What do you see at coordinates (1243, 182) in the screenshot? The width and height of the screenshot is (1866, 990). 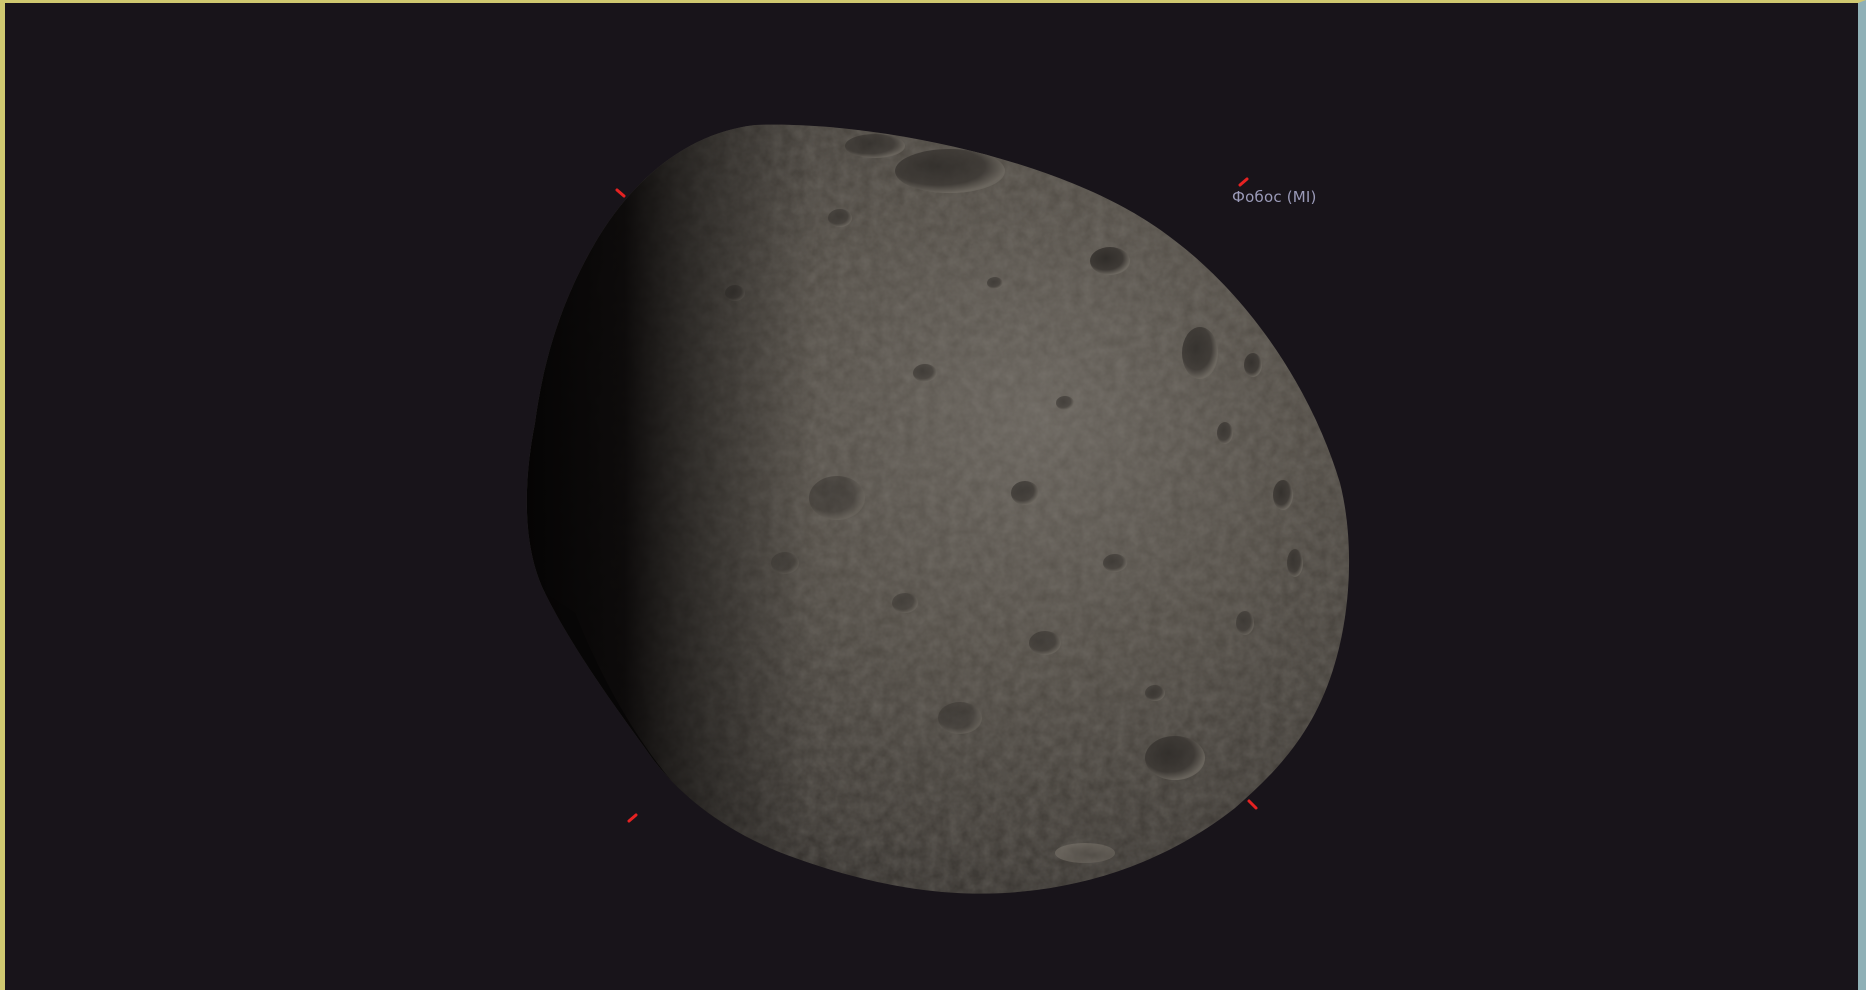 I see `marker-top-right` at bounding box center [1243, 182].